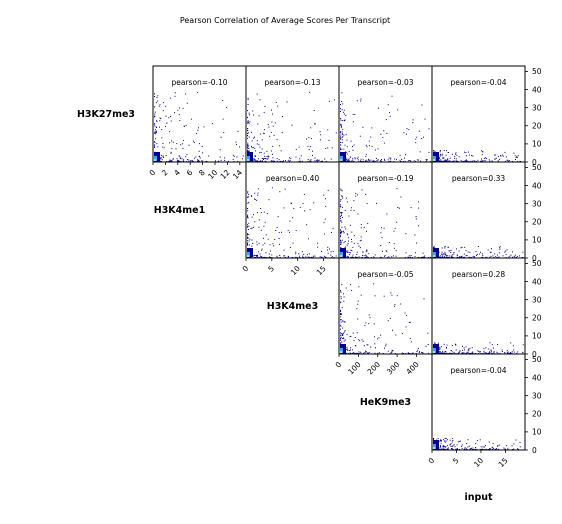 The height and width of the screenshot is (524, 562). What do you see at coordinates (503, 462) in the screenshot?
I see `x-tick-label: 15` at bounding box center [503, 462].